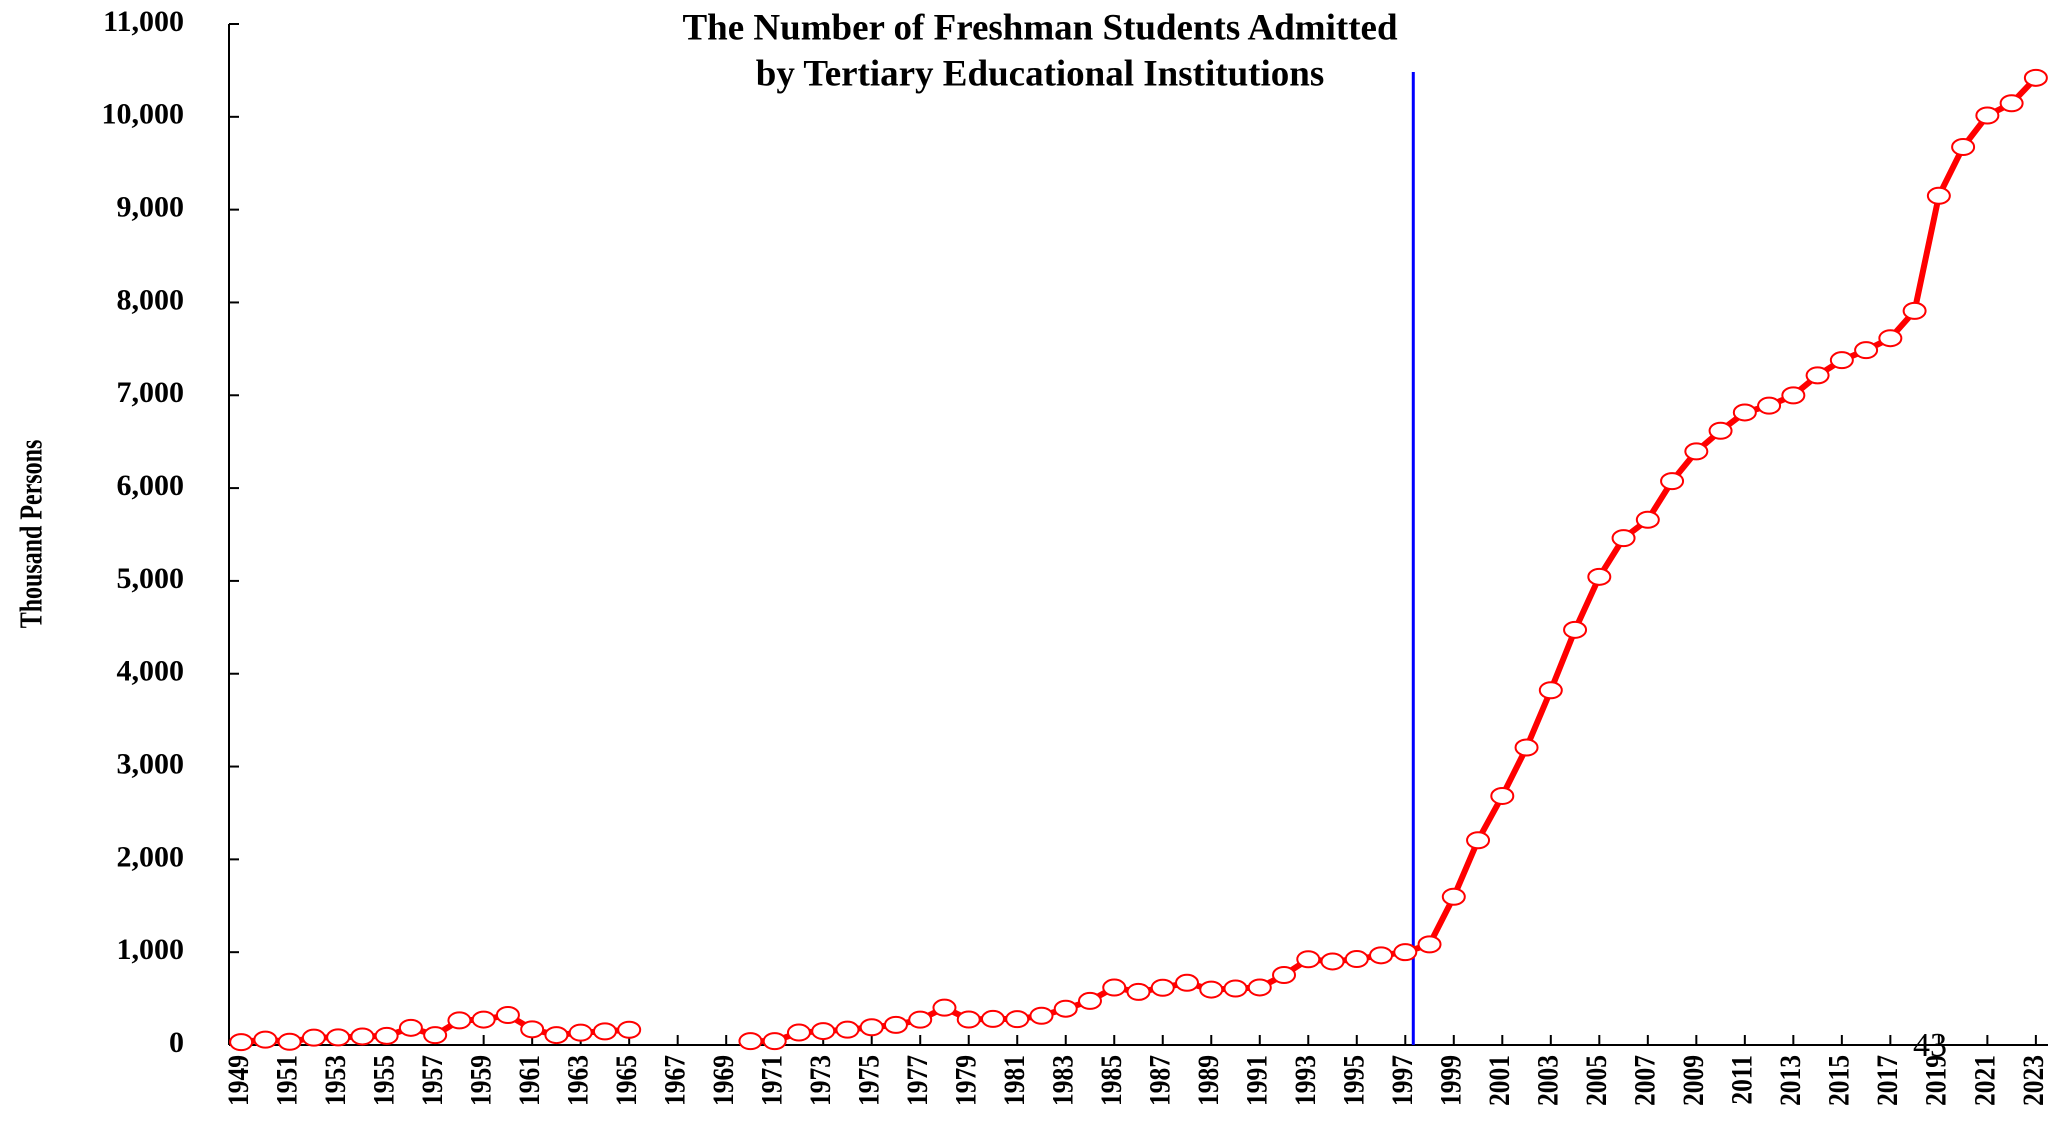  I want to click on x-tick-label: 1953, so click(335, 1080).